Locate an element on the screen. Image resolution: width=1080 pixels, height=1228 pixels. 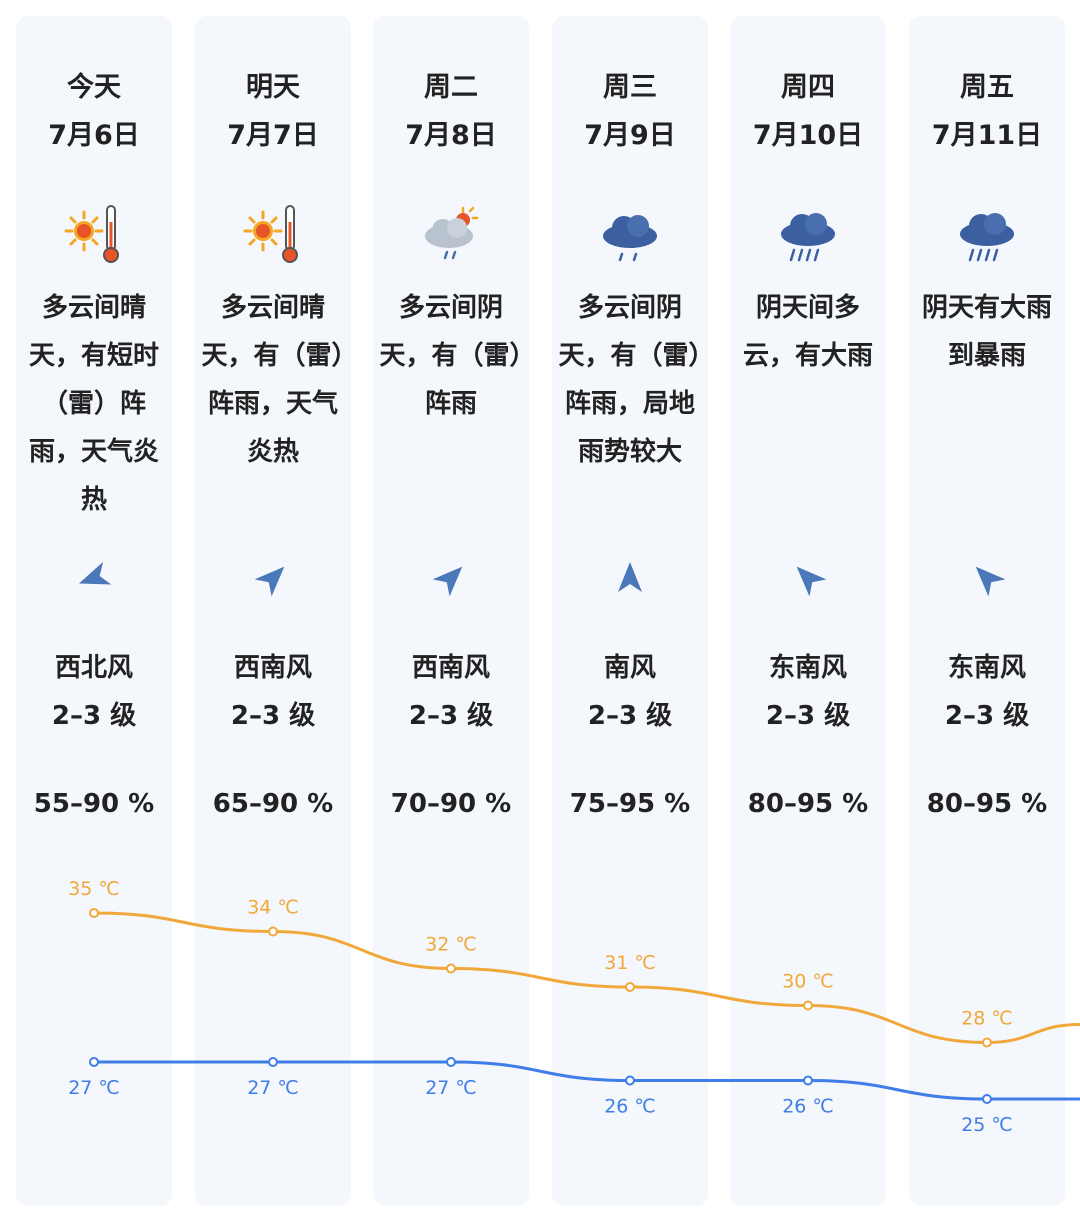
day-label: 今天 is located at coordinates (94, 87).